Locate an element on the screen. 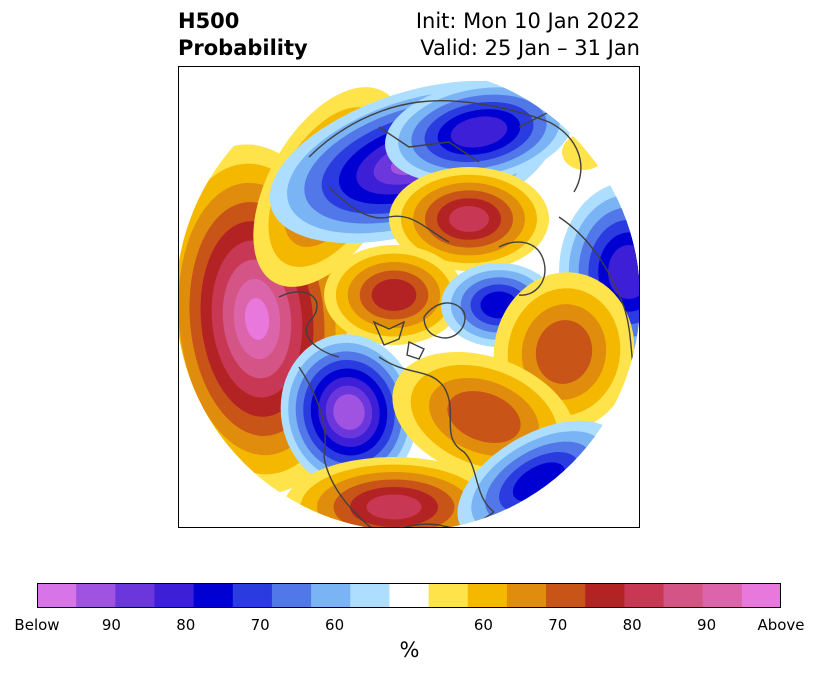  anomaly-siberian-trough-east is located at coordinates (479, 132).